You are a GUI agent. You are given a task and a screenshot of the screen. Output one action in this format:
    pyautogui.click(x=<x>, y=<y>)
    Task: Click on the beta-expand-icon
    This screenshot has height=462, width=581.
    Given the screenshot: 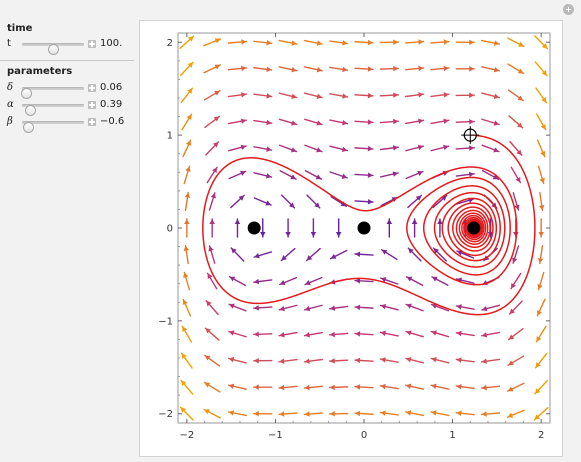 What is the action you would take?
    pyautogui.click(x=92, y=122)
    